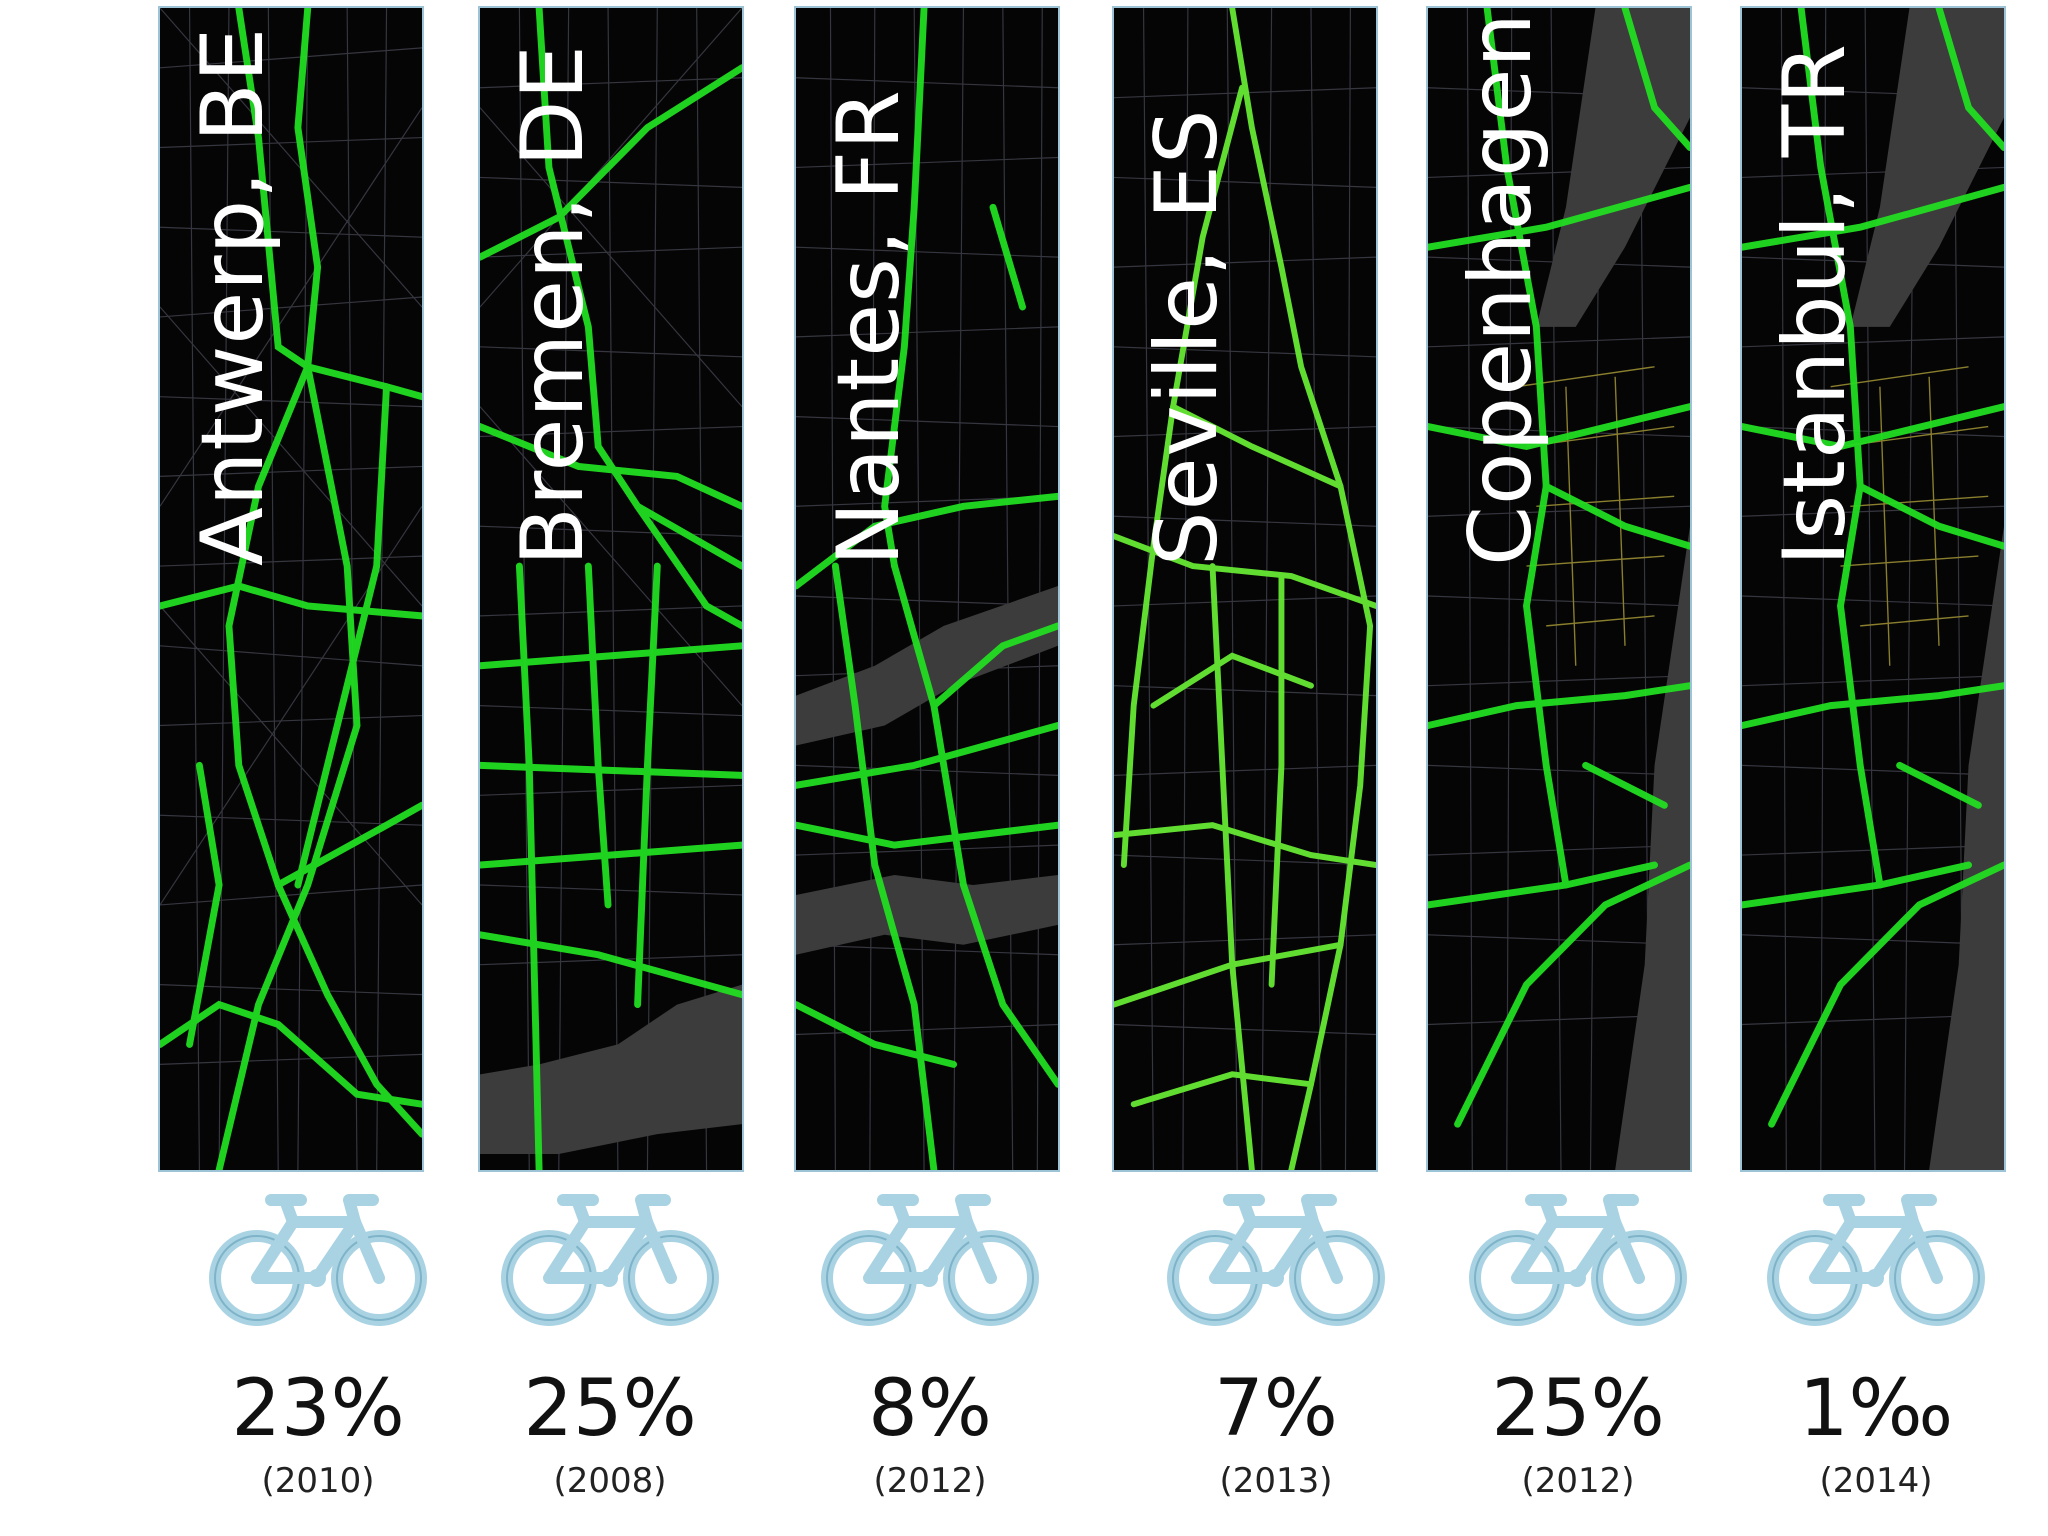 This screenshot has width=2048, height=1536. Describe the element at coordinates (1876, 1409) in the screenshot. I see `bike-mode-share: 1‰` at that location.